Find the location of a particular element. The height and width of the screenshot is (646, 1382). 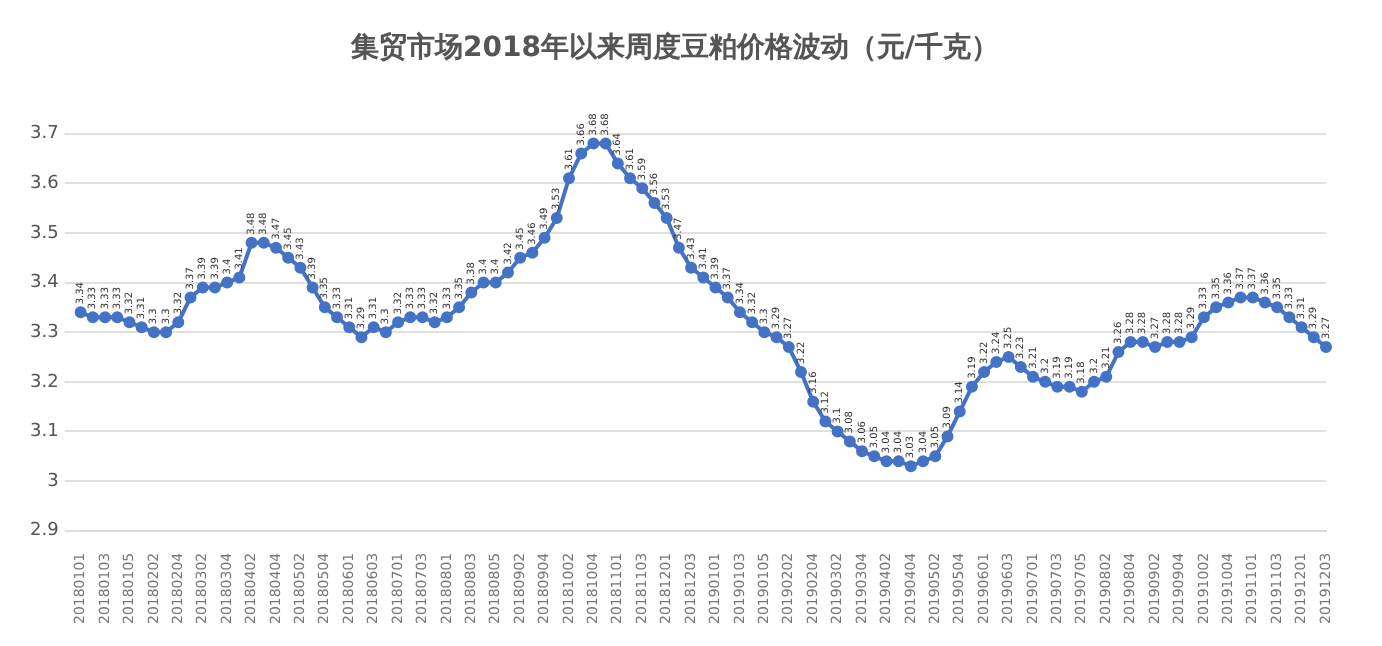

chart-title: 集贸市场2018年以来周度豆粕价格波动（元/千克） is located at coordinates (674, 47).